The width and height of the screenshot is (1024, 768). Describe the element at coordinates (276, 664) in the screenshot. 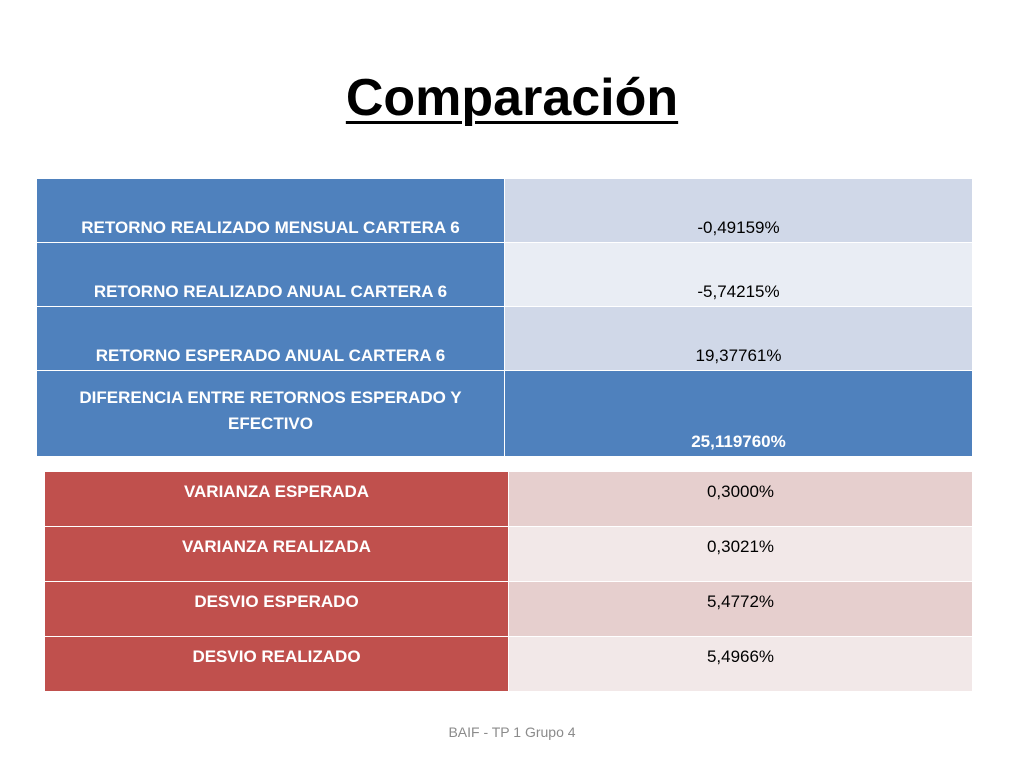

I see `row-label: DESVIO REALIZADO` at that location.